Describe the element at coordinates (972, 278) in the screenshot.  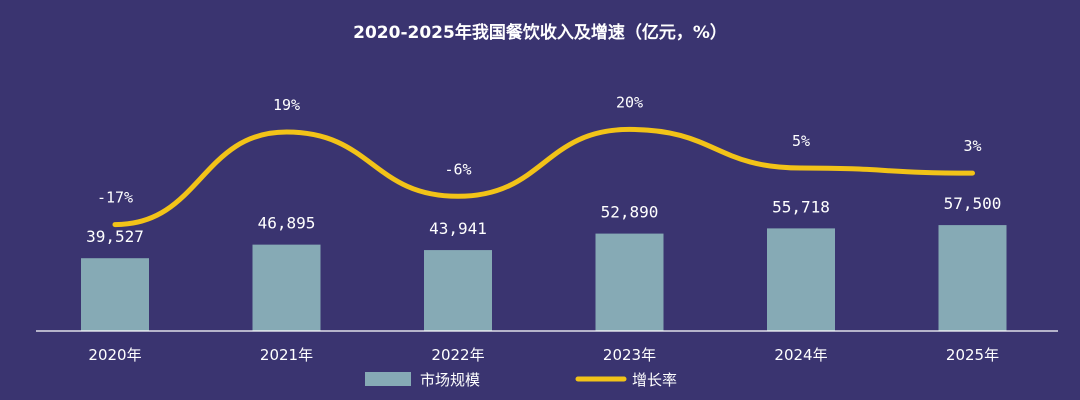
I see `bar-2025年` at that location.